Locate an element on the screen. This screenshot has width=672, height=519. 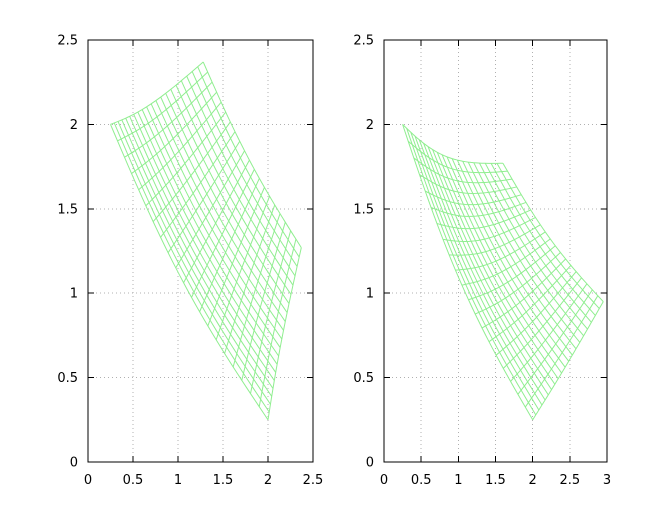
x-tick-label: 3 is located at coordinates (607, 480).